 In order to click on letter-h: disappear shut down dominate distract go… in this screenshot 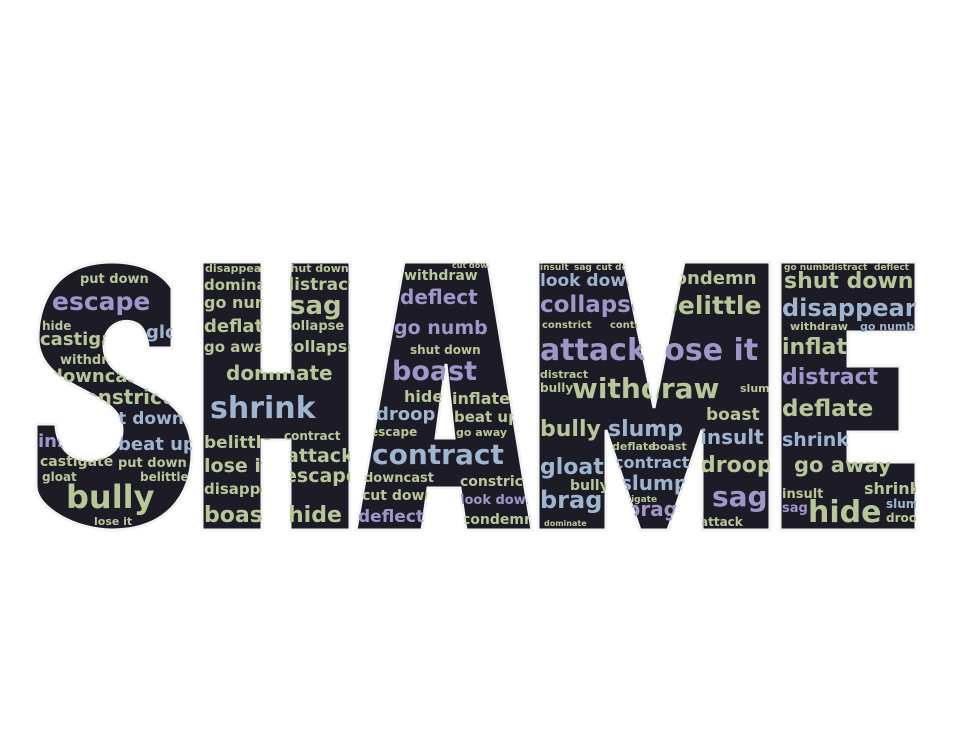, I will do `click(279, 396)`.